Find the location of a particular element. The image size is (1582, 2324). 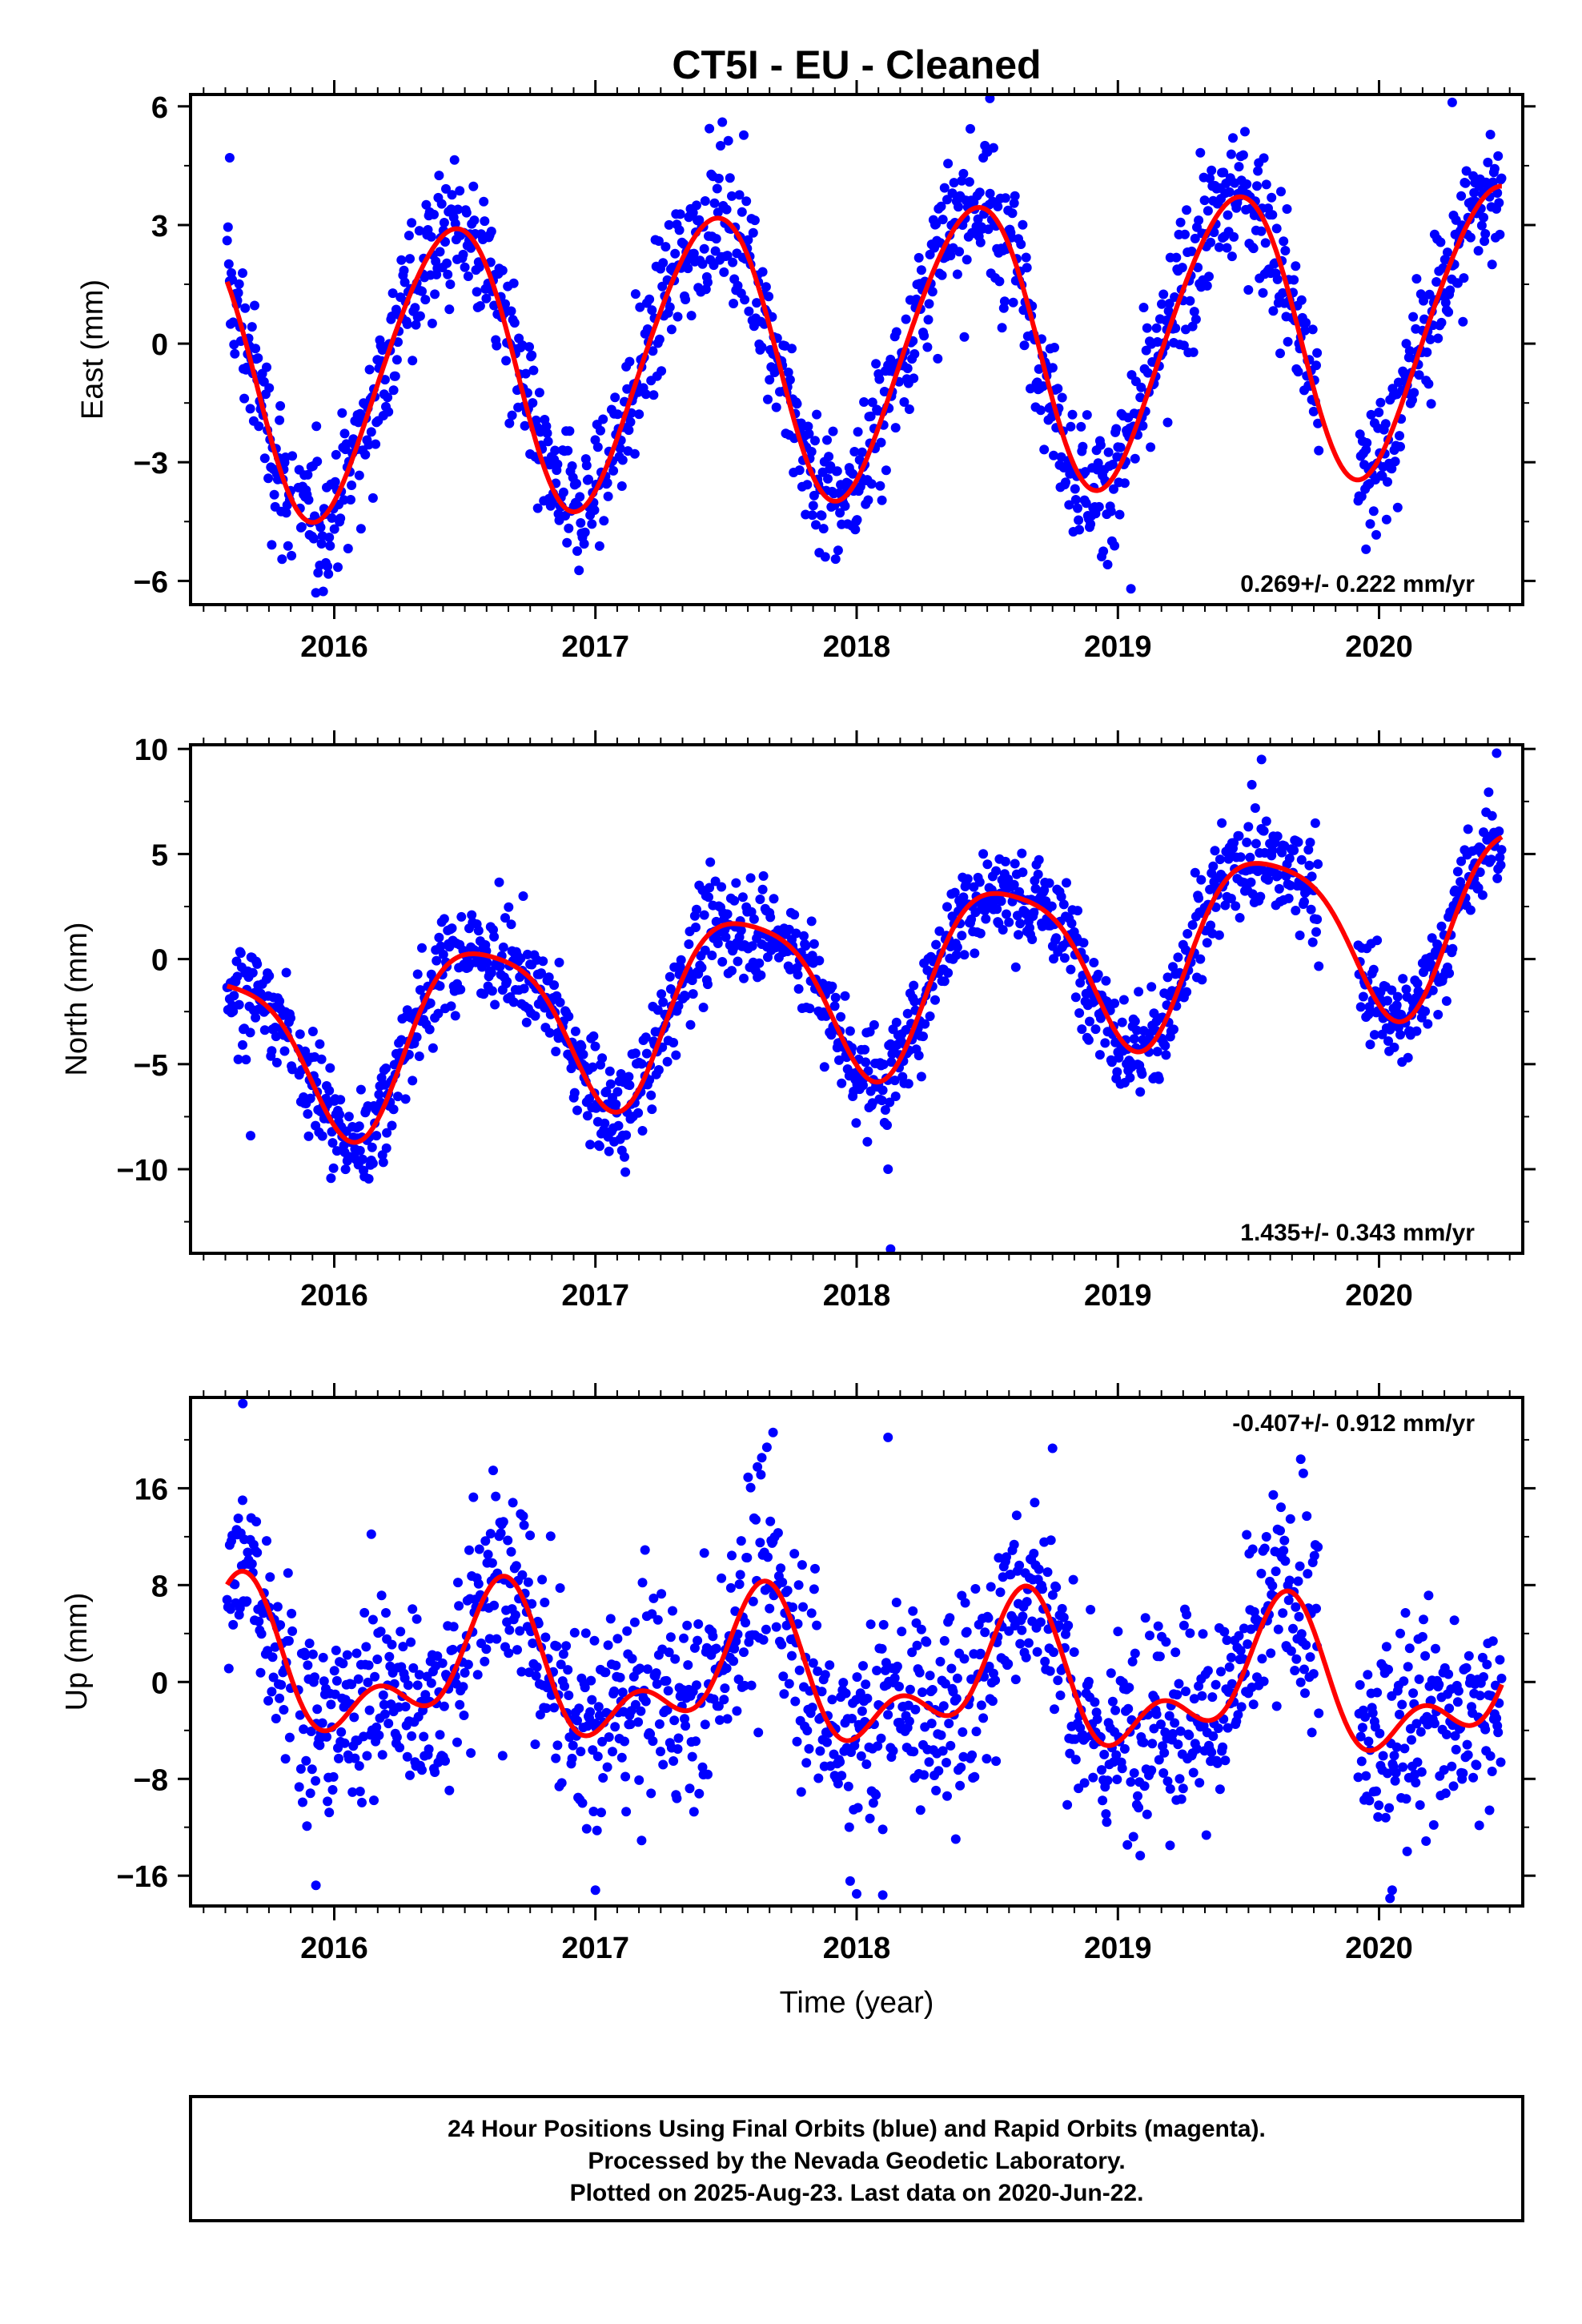

up-outlier-point is located at coordinates (856, 1893).